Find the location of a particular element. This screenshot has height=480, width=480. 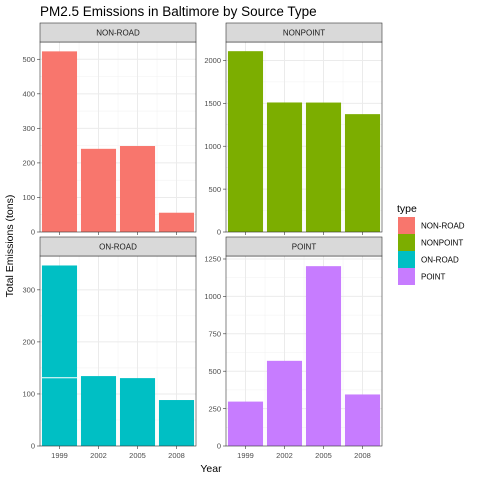

facet-strip-label: NONPOINT is located at coordinates (304, 33).